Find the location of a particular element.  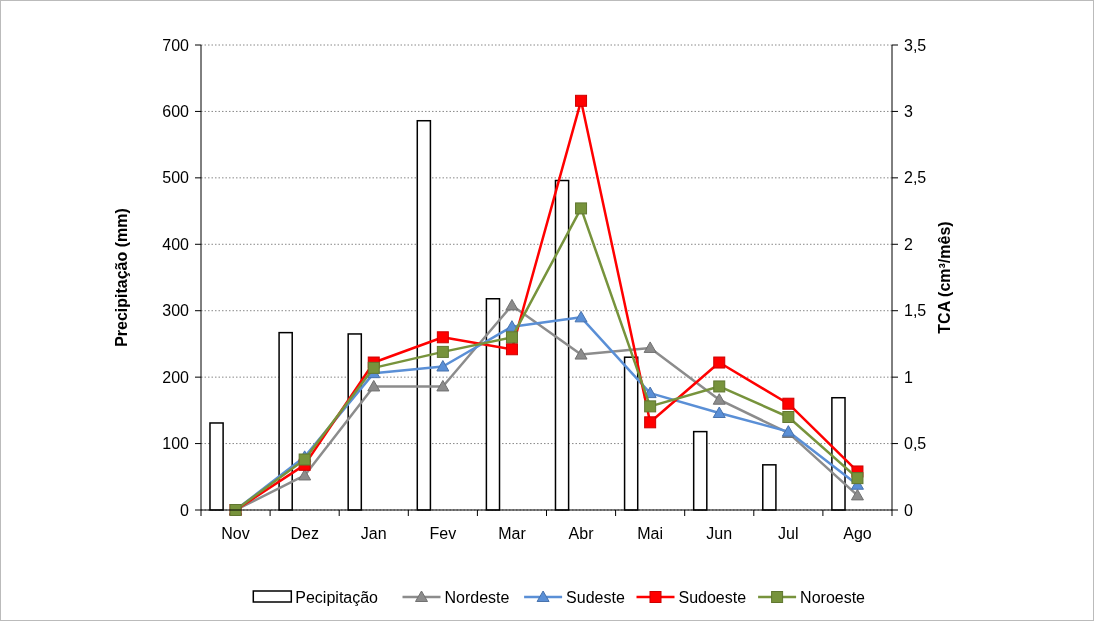

y2-tick-label: 2,5 is located at coordinates (915, 178).